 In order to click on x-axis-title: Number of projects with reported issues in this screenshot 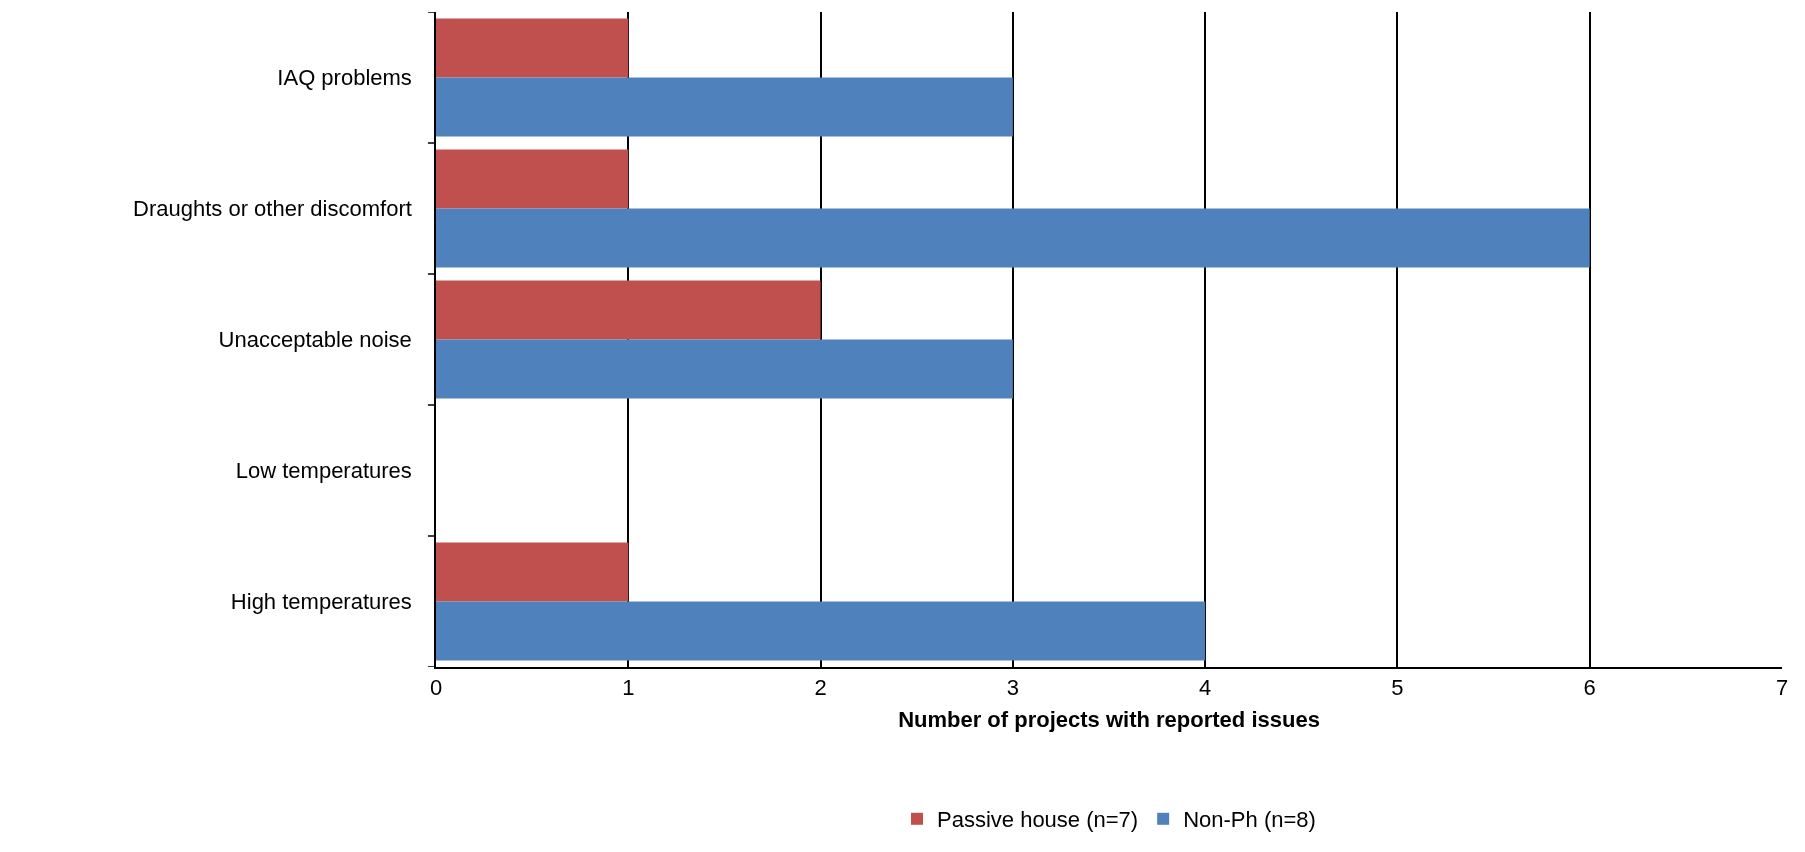, I will do `click(1109, 719)`.